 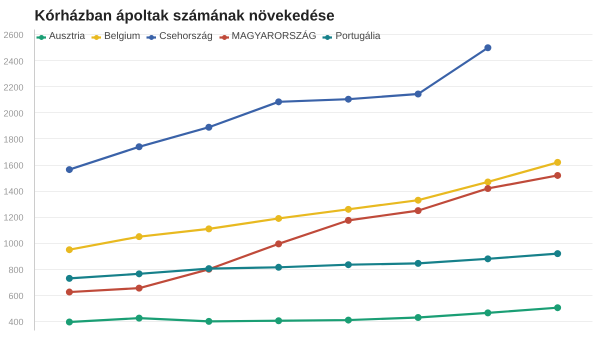 I want to click on y-tick-label: 2400, so click(x=13, y=61).